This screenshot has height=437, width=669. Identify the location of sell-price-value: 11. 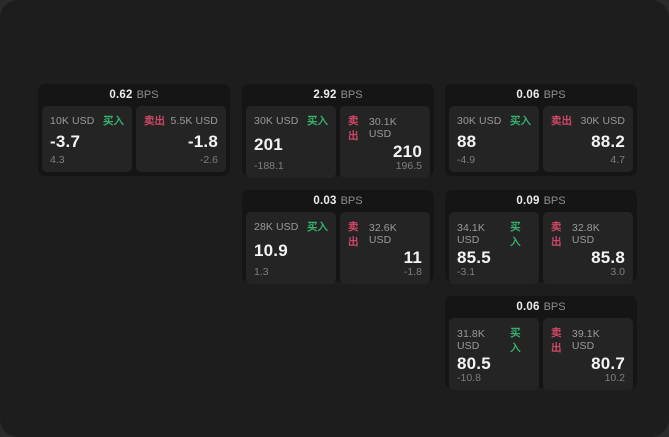
(412, 257).